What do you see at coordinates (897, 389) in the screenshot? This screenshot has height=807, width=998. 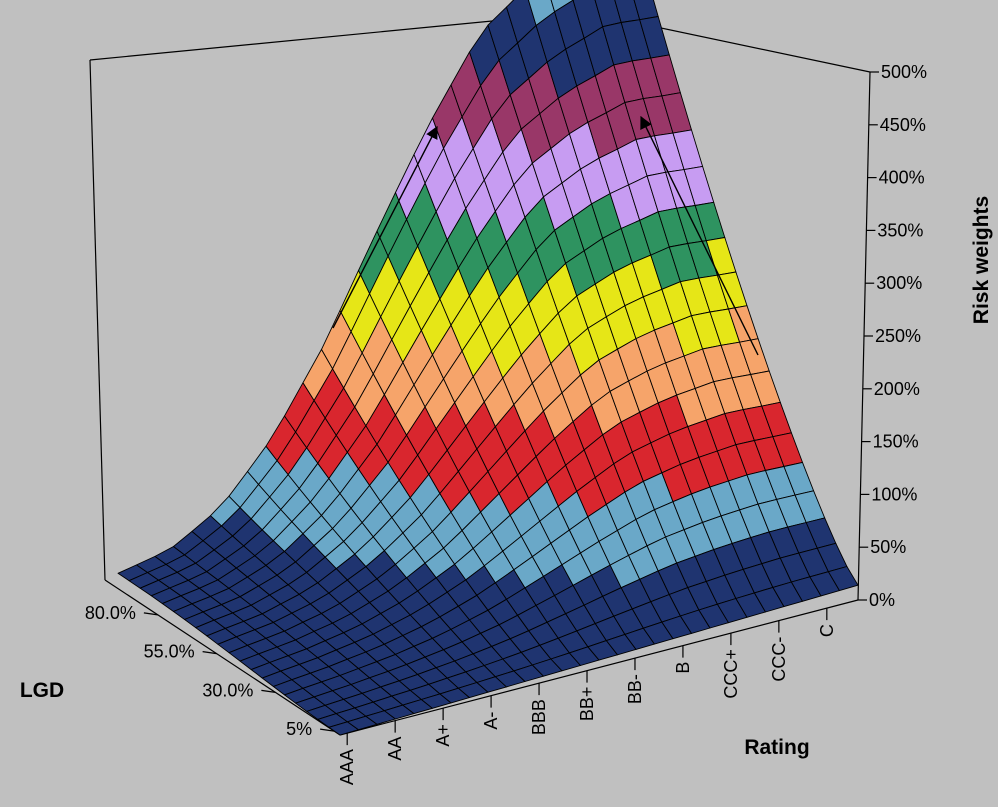 I see `z-tick-label: 200%` at bounding box center [897, 389].